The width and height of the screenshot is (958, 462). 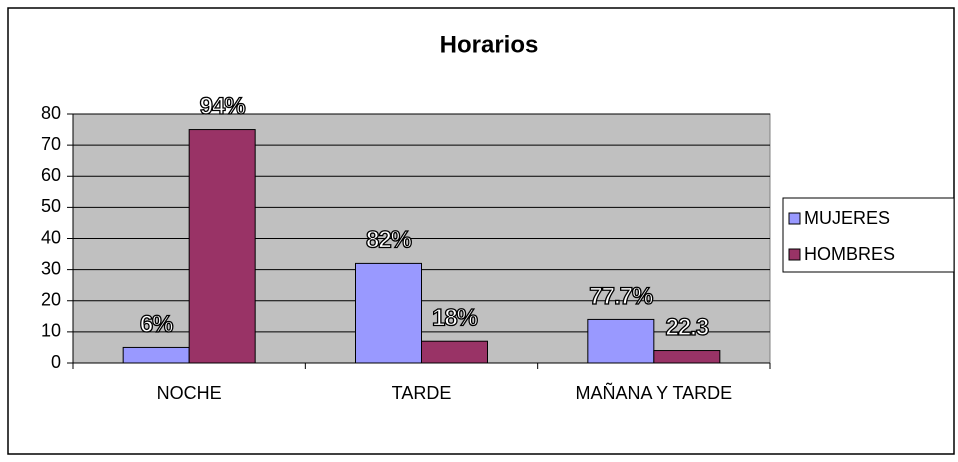 What do you see at coordinates (389, 240) in the screenshot?
I see `data-label: 82%` at bounding box center [389, 240].